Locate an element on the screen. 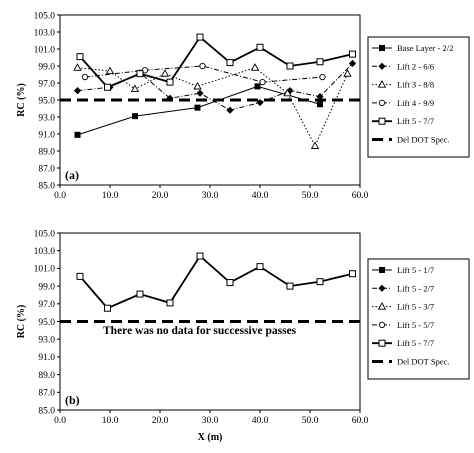 Image resolution: width=474 pixels, height=453 pixels. legend-entry: Lift 4 - 9/9 is located at coordinates (403, 103).